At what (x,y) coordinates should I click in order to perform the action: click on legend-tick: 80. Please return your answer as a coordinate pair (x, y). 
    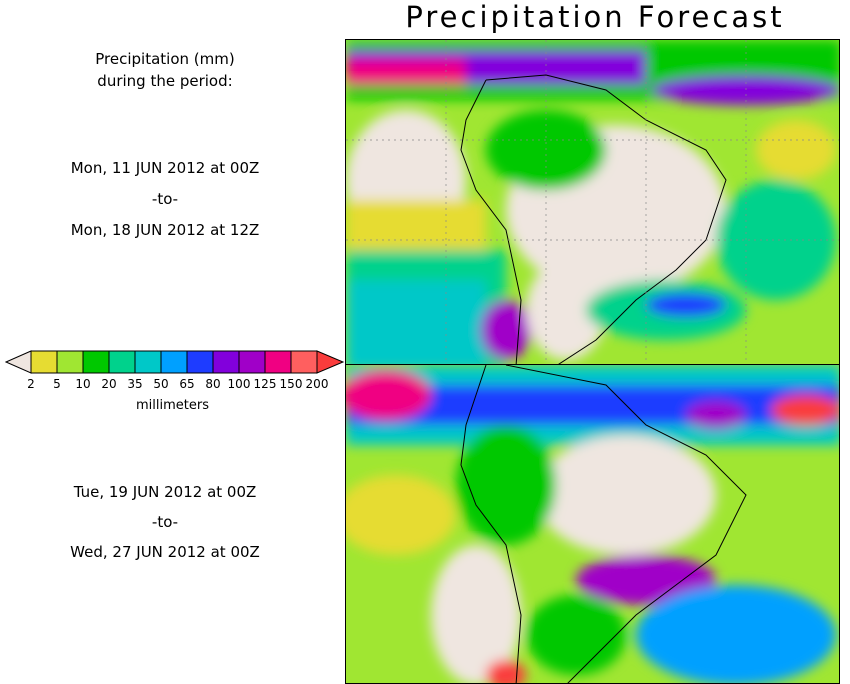
    Looking at the image, I should click on (213, 384).